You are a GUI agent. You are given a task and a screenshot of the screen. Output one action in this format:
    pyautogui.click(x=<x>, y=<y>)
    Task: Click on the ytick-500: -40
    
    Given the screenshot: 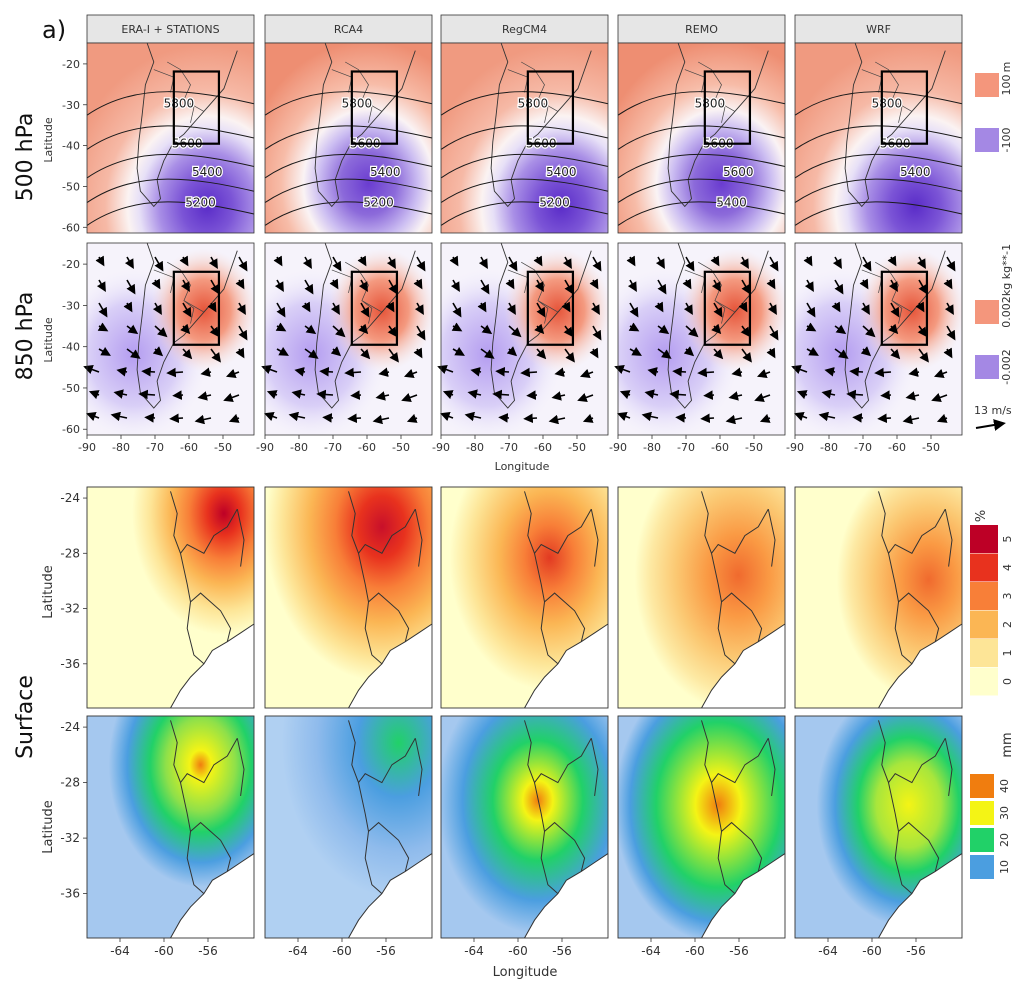 What is the action you would take?
    pyautogui.click(x=71, y=146)
    